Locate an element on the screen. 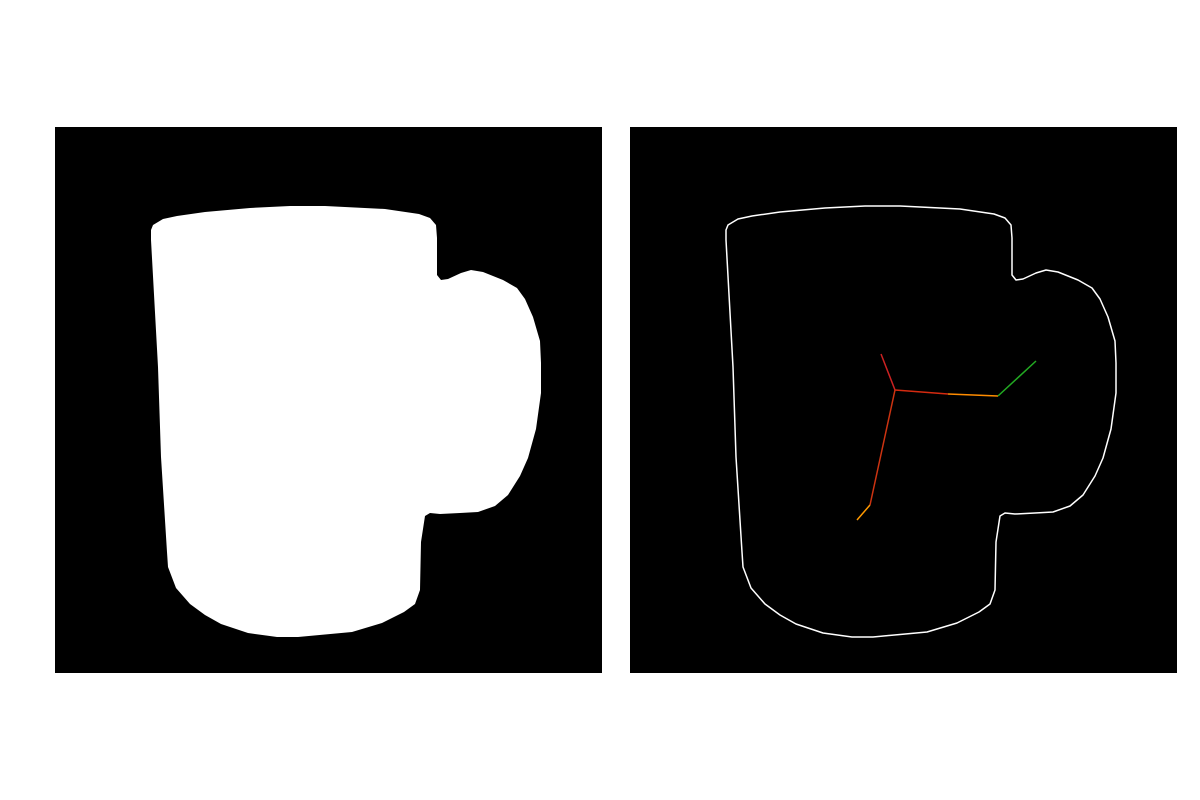 The width and height of the screenshot is (1200, 800). skeleton-branch-right-tip is located at coordinates (1017, 378).